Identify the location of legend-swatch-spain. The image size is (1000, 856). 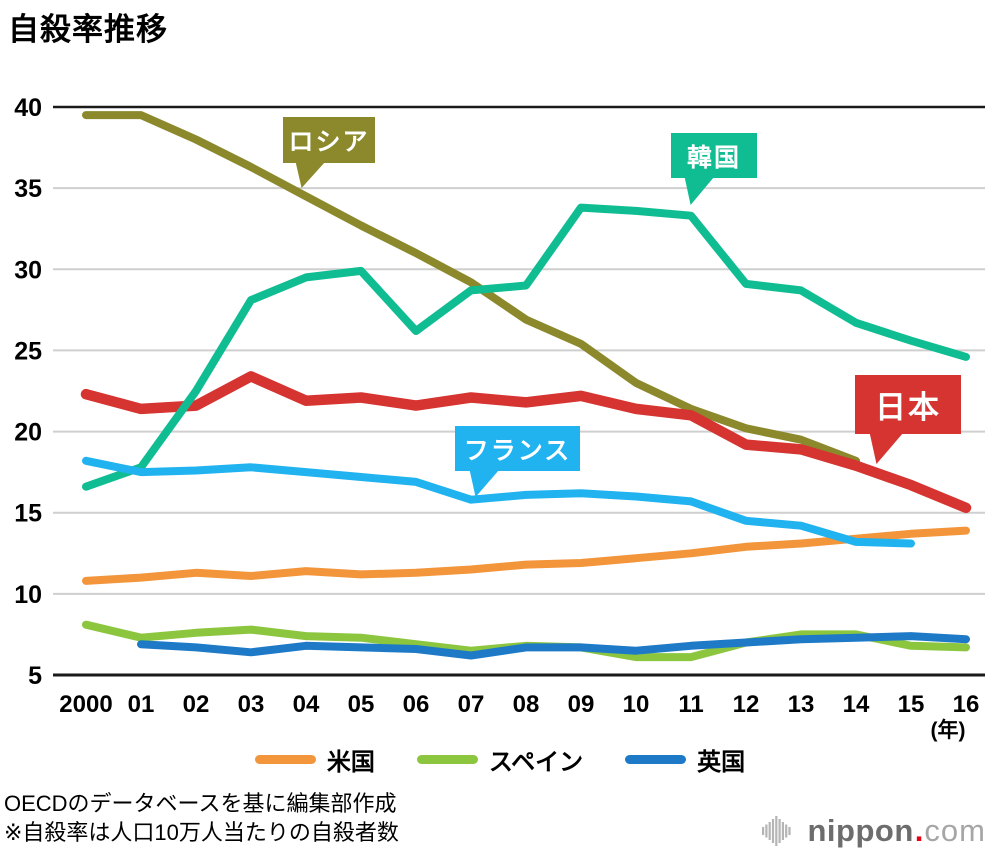
(447, 759).